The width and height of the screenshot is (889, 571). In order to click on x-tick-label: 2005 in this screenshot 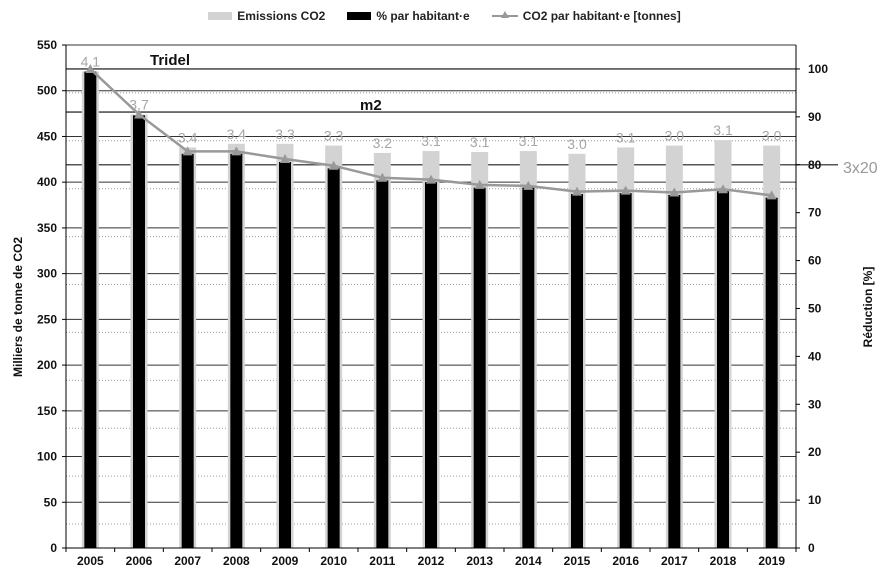, I will do `click(90, 561)`.